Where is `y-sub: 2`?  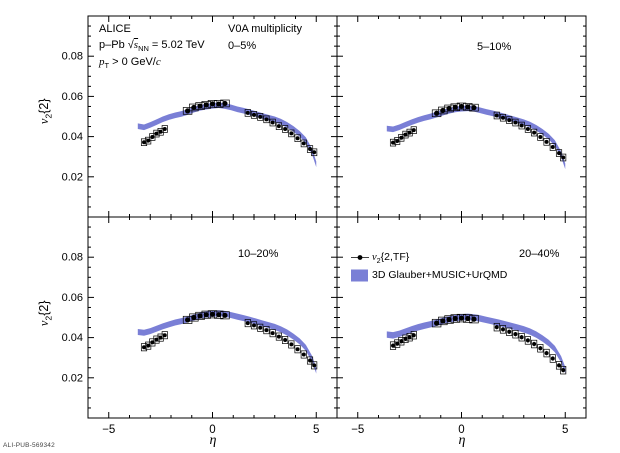
y-sub: 2 is located at coordinates (48, 318).